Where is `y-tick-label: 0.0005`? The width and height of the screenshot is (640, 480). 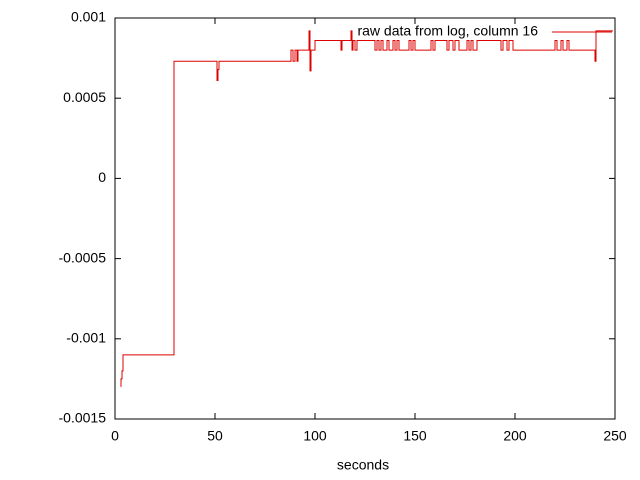
y-tick-label: 0.0005 is located at coordinates (84, 97).